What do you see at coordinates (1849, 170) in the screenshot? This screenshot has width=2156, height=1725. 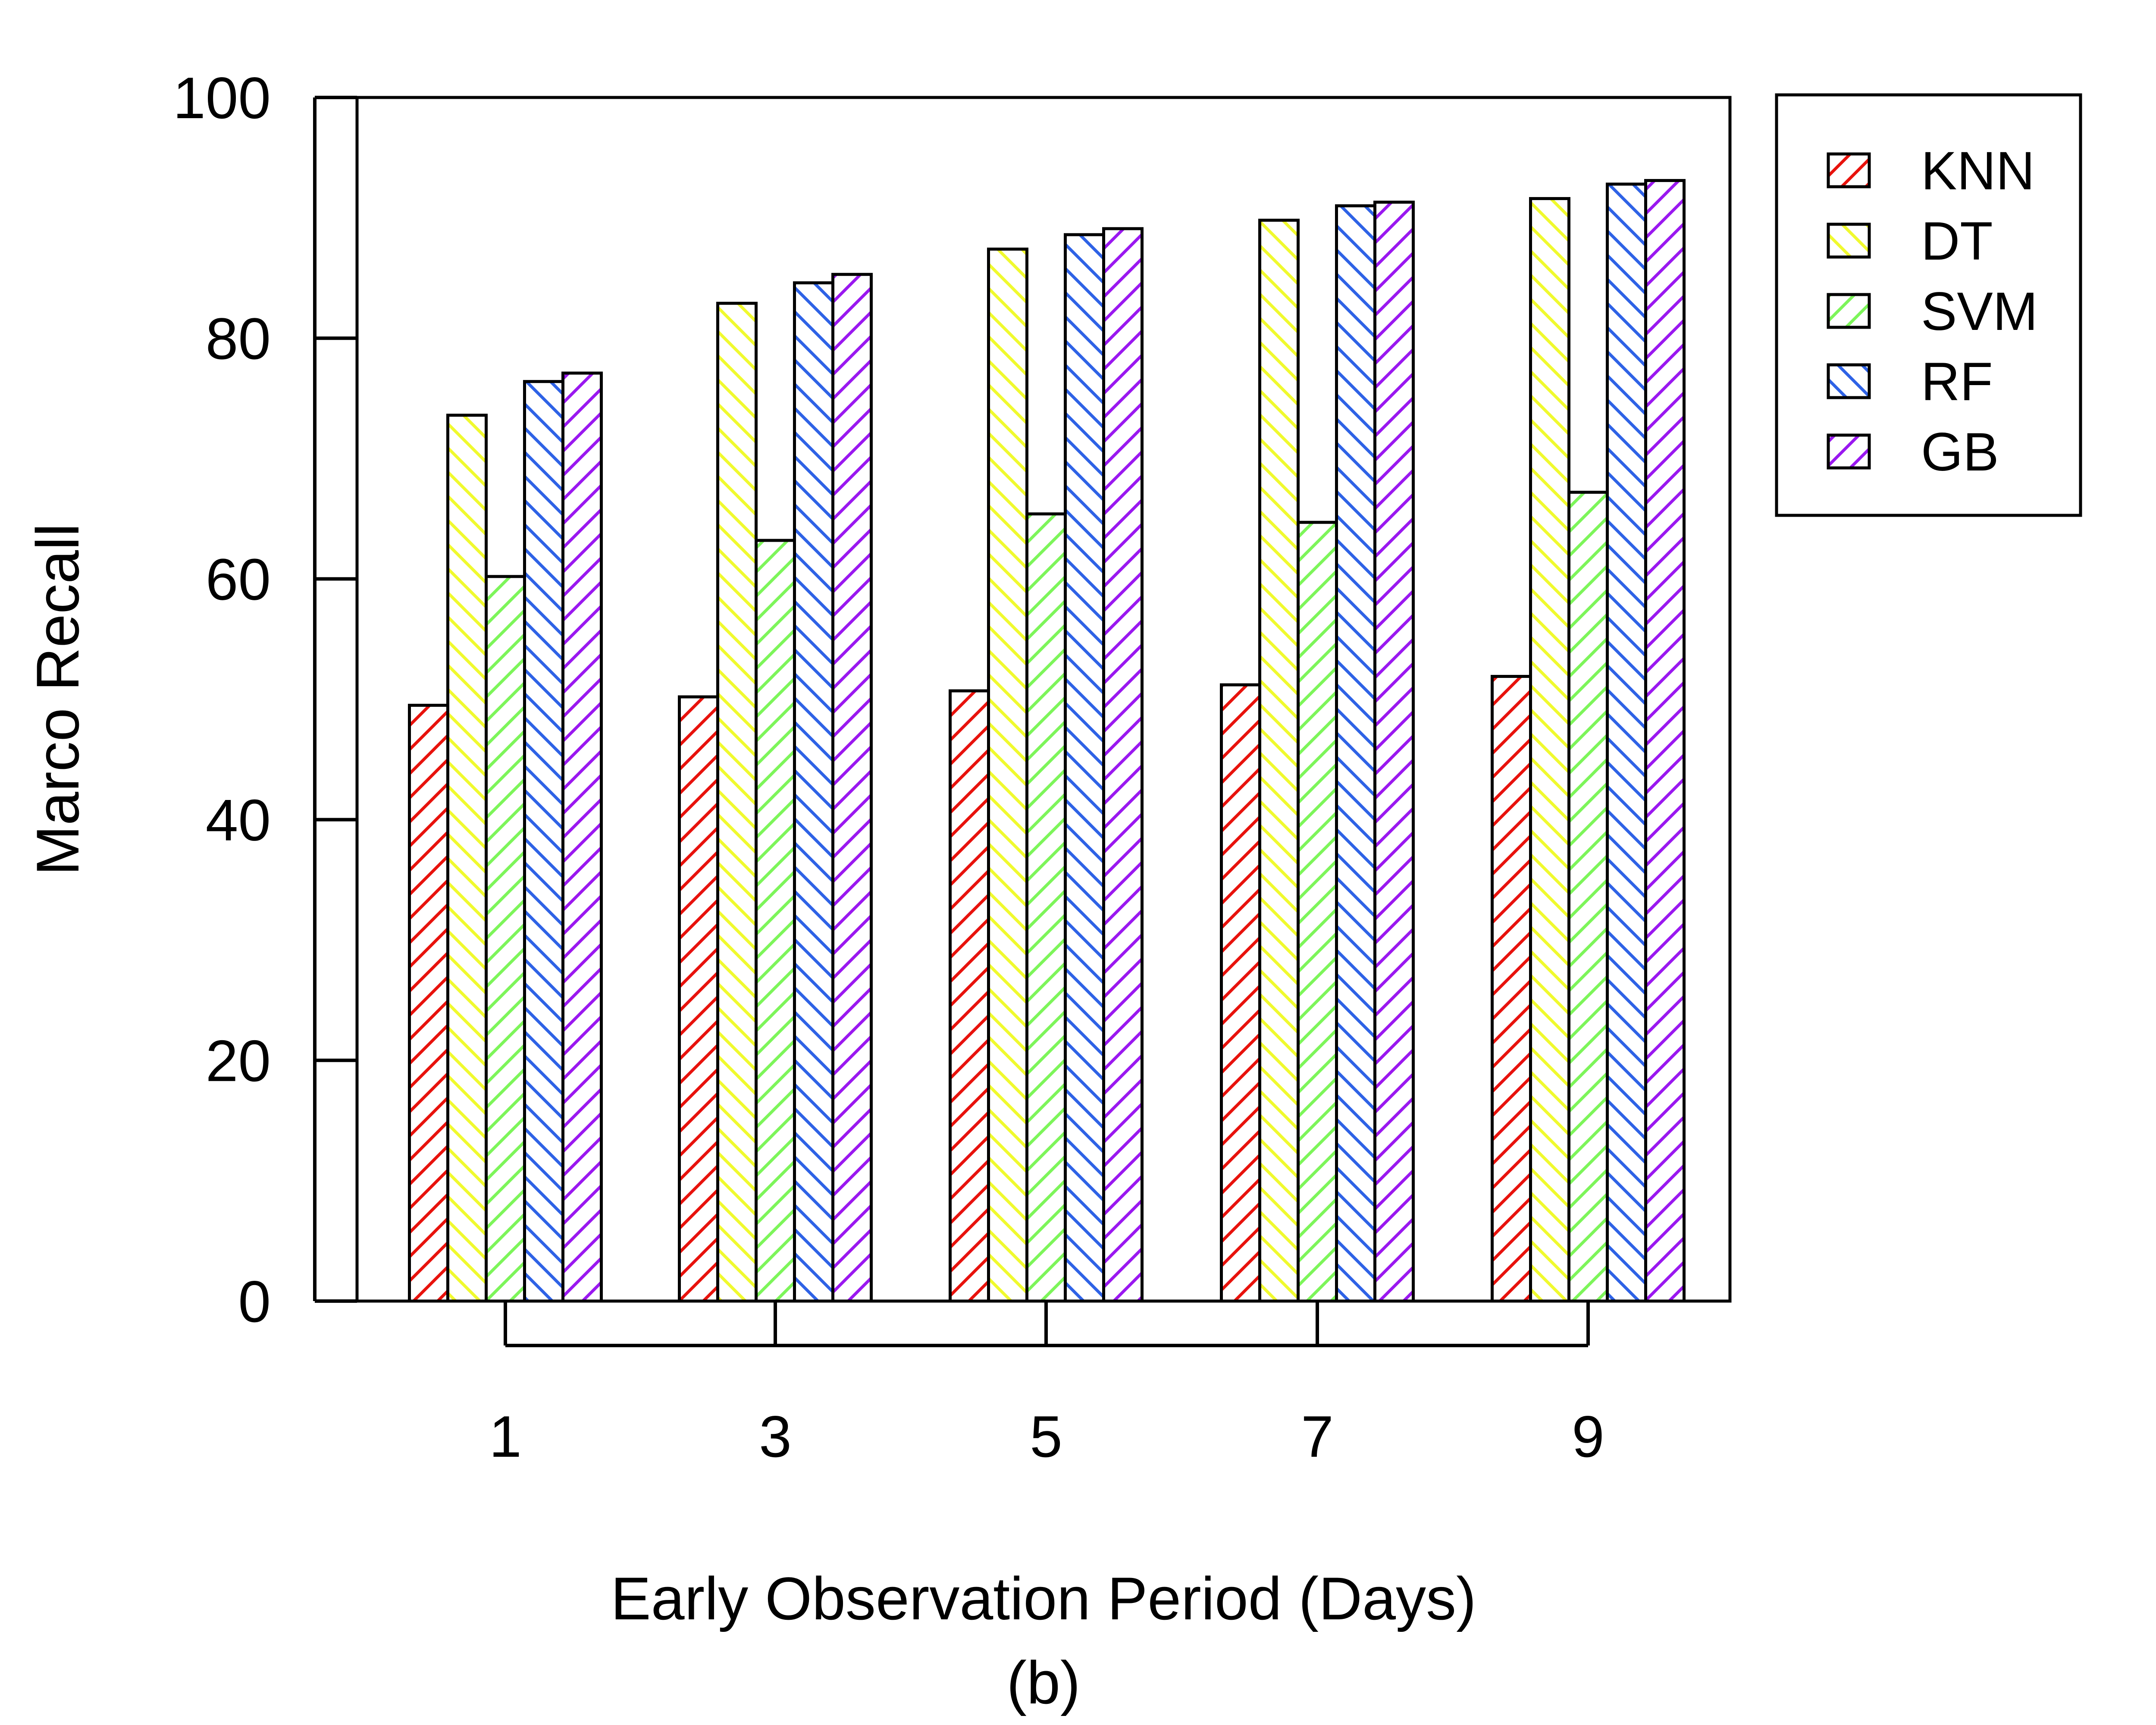 I see `legend-swatch-knn` at bounding box center [1849, 170].